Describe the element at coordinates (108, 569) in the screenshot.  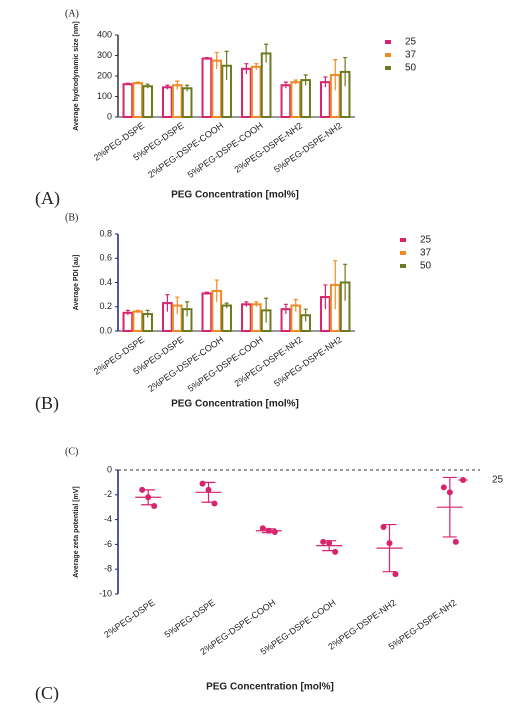
I see `y-tick-label: -8` at that location.